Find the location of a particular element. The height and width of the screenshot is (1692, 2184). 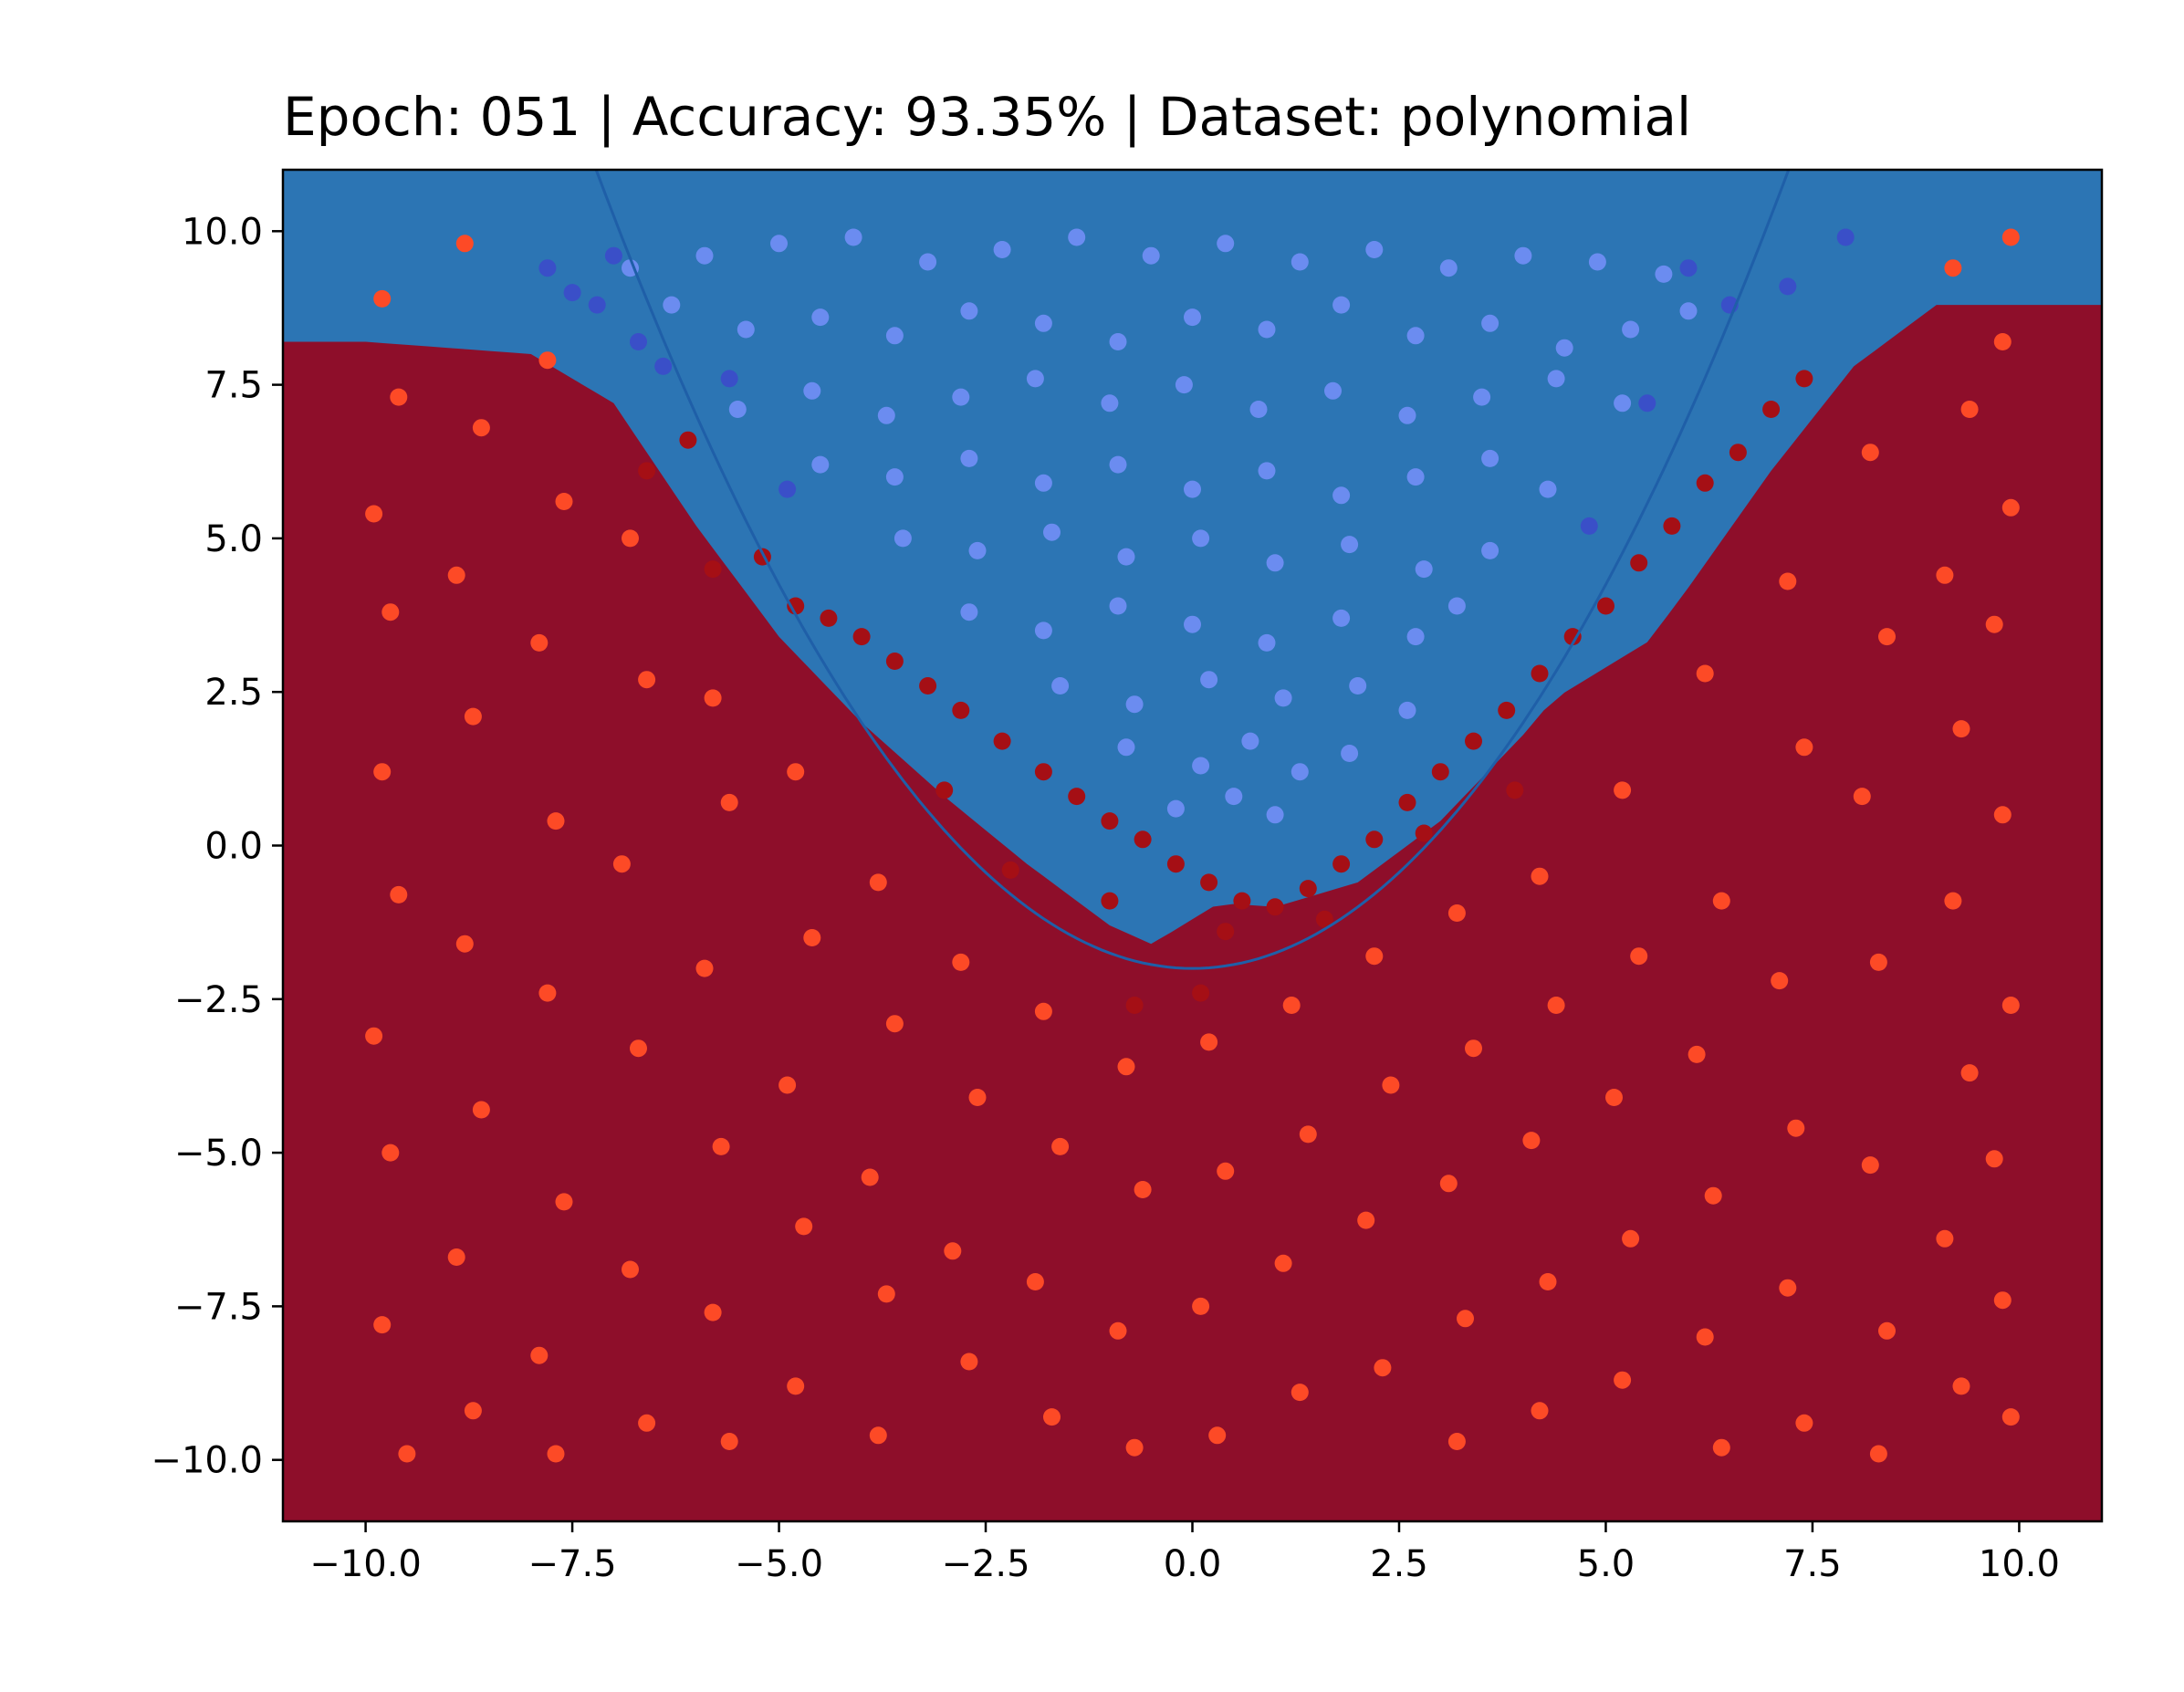

x-axis: −10.0 −7.5 −5.0 −2.5 0.0 2.5 5.0 7.5 10.0 is located at coordinates (1184, 1553).